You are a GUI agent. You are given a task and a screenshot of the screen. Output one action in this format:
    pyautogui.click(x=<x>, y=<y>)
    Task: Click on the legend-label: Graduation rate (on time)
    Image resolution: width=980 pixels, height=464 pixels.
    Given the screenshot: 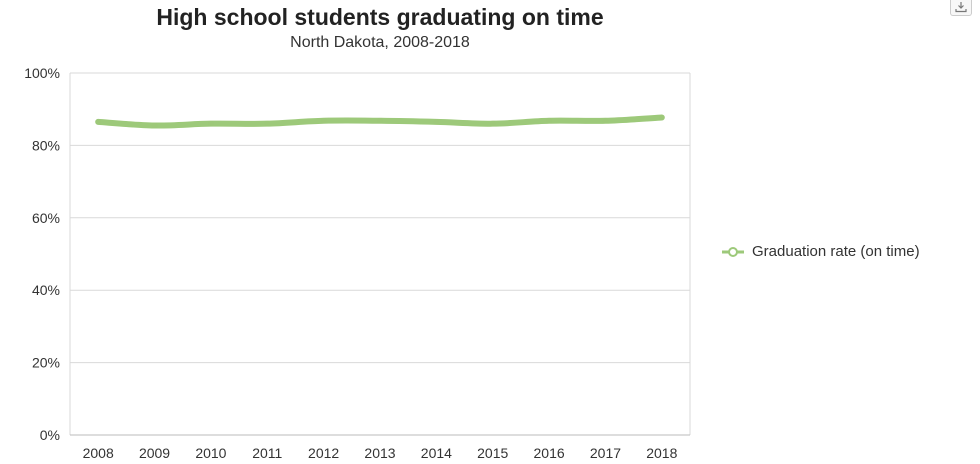 What is the action you would take?
    pyautogui.click(x=836, y=251)
    